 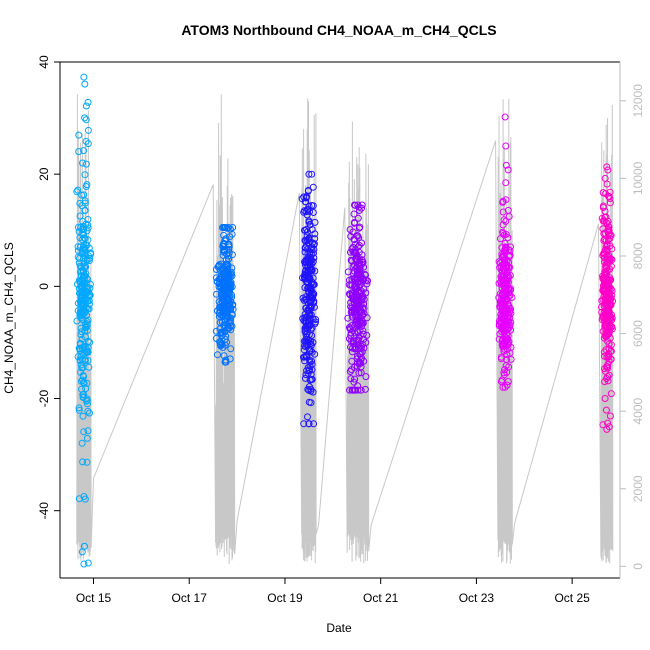 I want to click on y-tick-label: 20, so click(x=44, y=174).